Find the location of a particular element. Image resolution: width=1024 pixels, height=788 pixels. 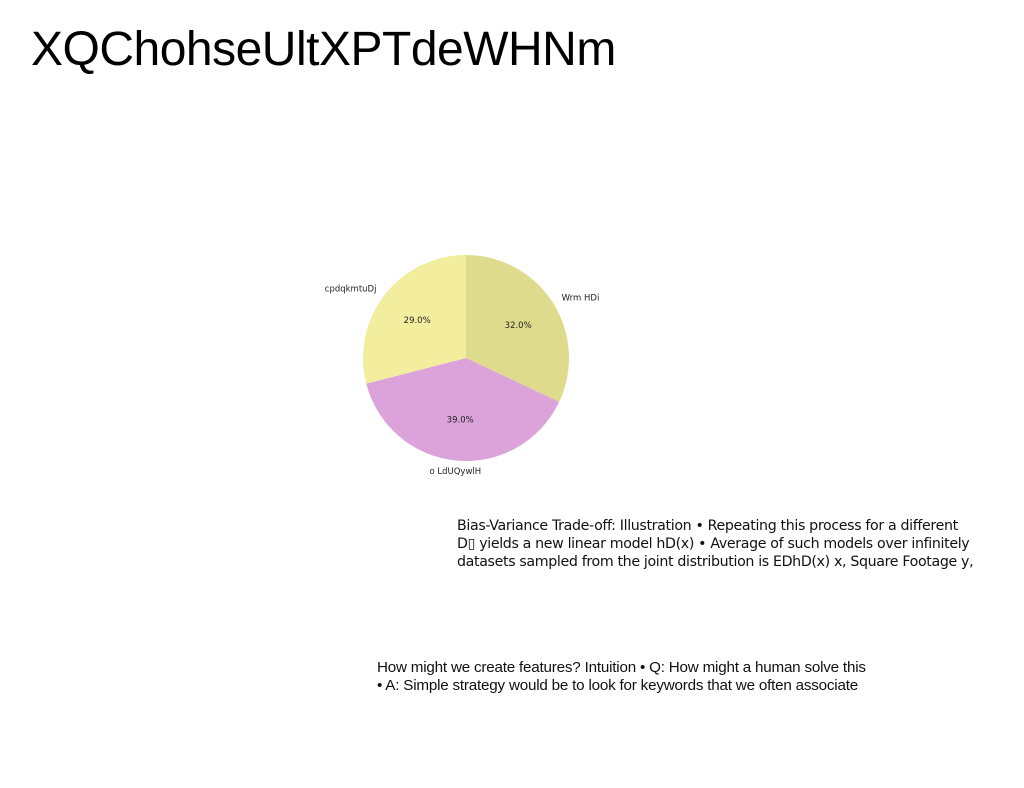

pie-percent-label: 39.0% is located at coordinates (460, 421).